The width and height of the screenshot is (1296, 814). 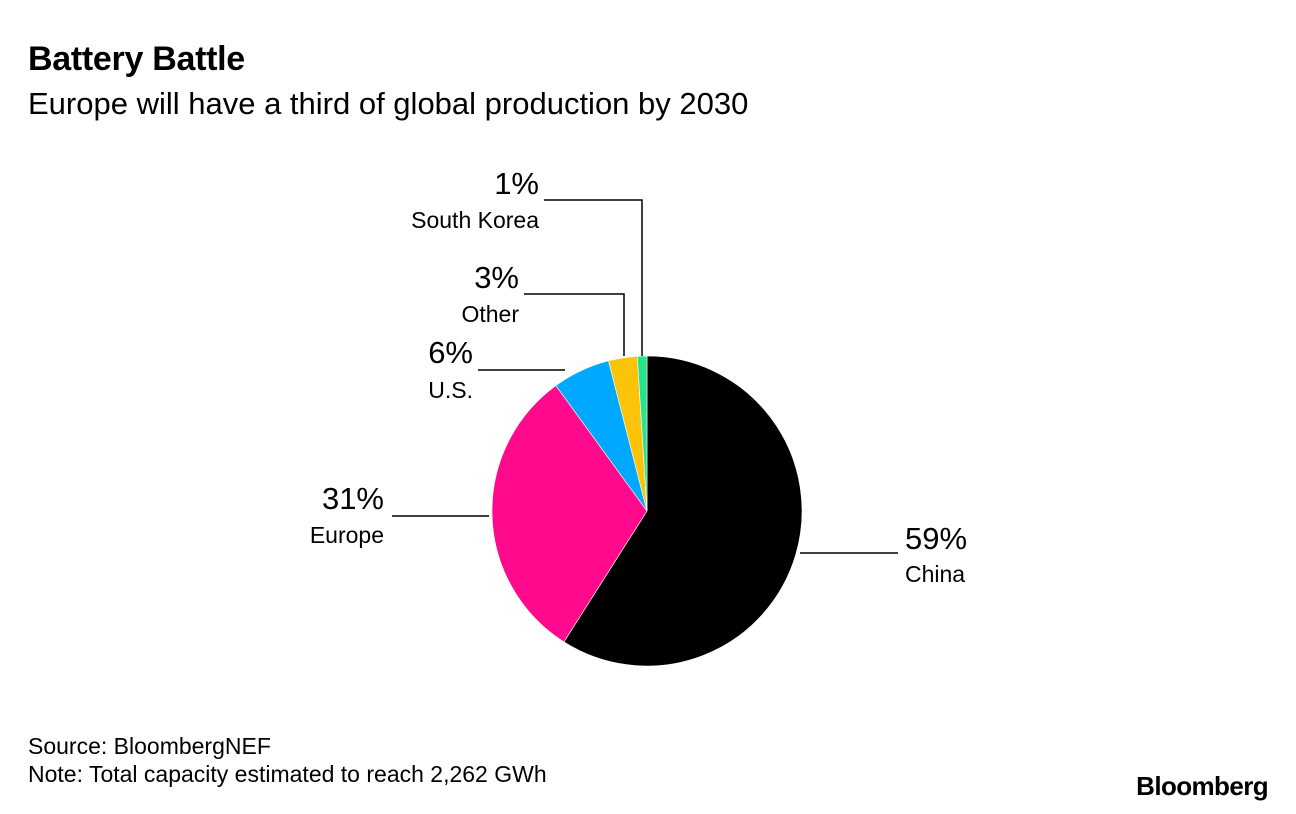 What do you see at coordinates (642, 433) in the screenshot?
I see `pie-slice-south-korea` at bounding box center [642, 433].